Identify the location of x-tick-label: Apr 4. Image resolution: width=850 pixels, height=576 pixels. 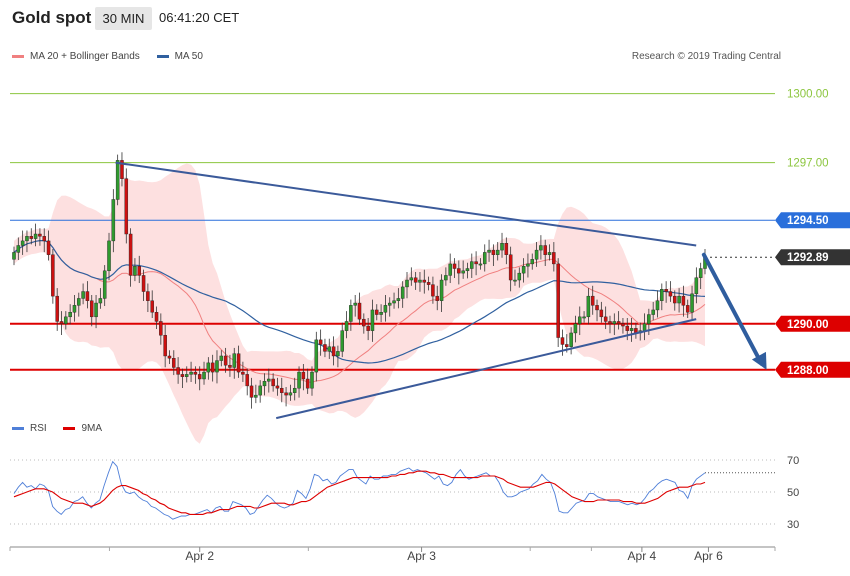
(642, 556).